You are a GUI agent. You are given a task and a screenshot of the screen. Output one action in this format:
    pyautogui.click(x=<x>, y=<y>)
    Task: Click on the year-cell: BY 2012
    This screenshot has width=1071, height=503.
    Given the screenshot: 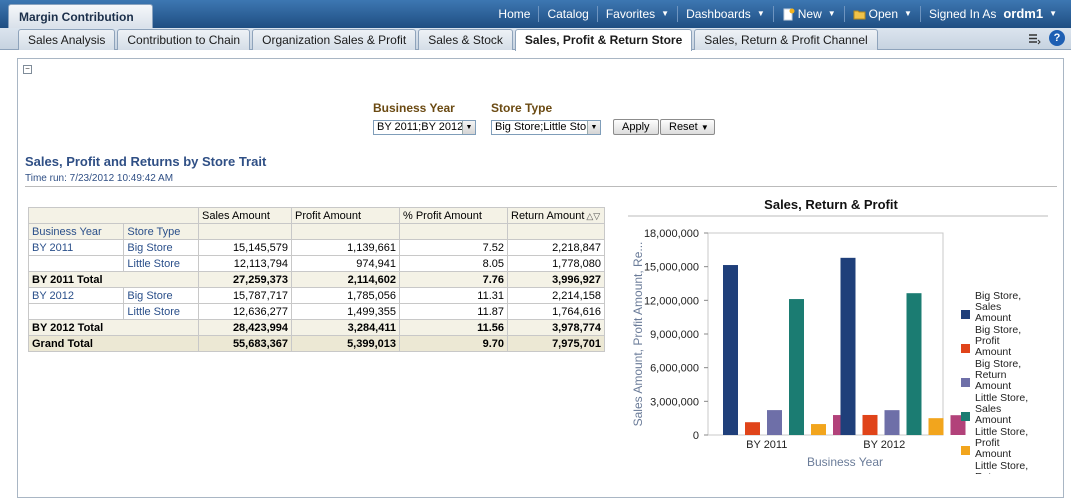 What is the action you would take?
    pyautogui.click(x=76, y=295)
    